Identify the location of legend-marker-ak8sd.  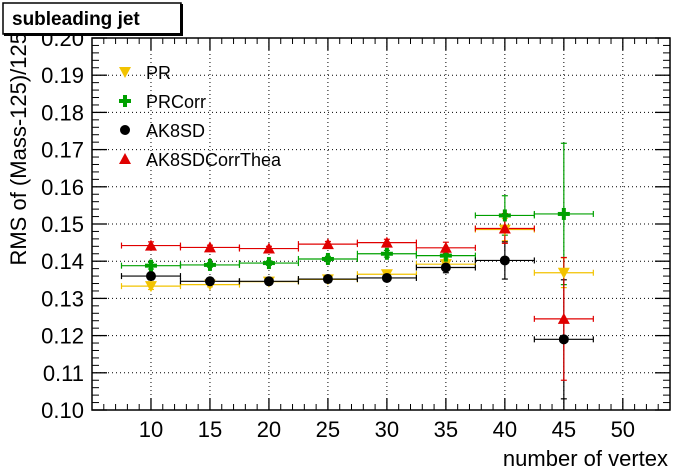
(125, 130).